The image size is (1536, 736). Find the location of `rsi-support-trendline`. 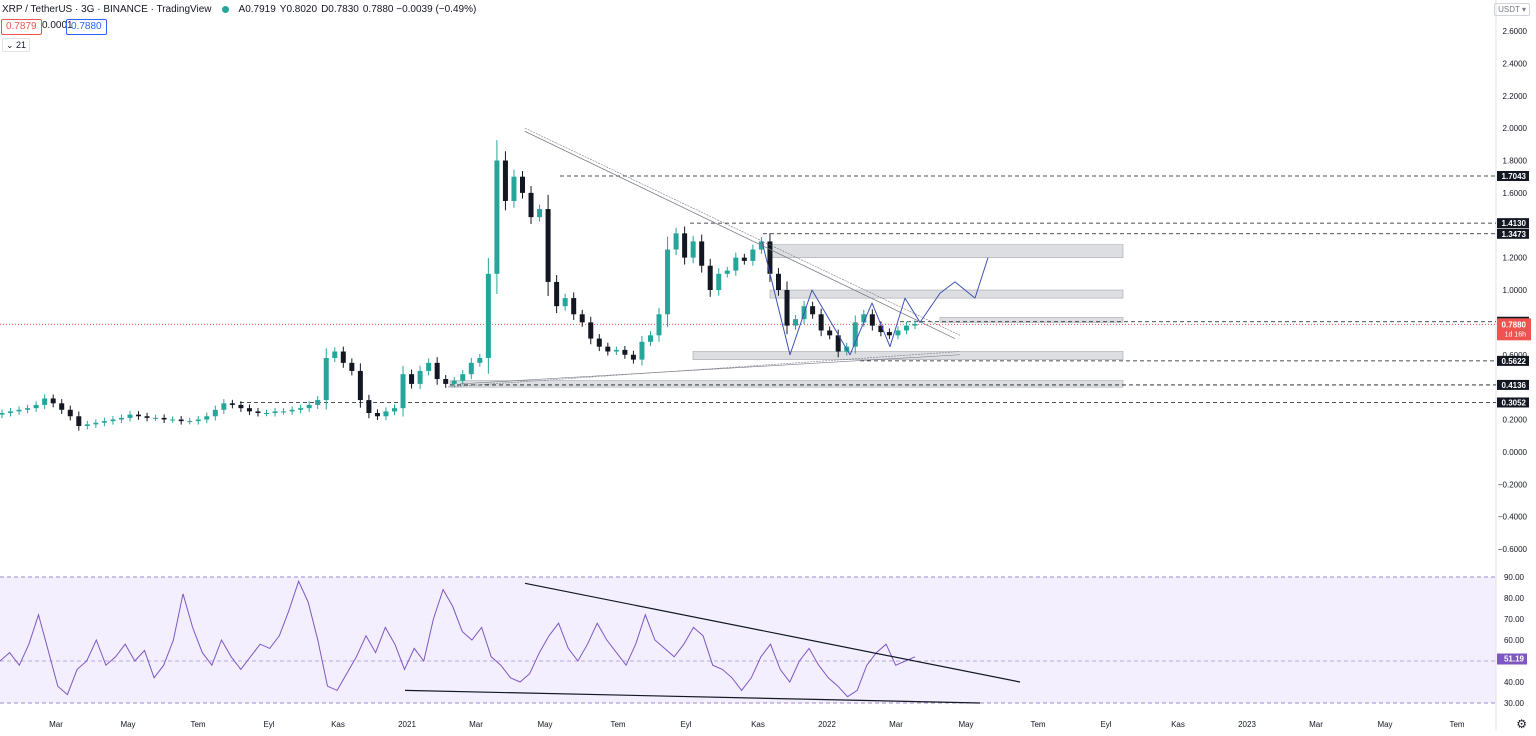

rsi-support-trendline is located at coordinates (692, 696).